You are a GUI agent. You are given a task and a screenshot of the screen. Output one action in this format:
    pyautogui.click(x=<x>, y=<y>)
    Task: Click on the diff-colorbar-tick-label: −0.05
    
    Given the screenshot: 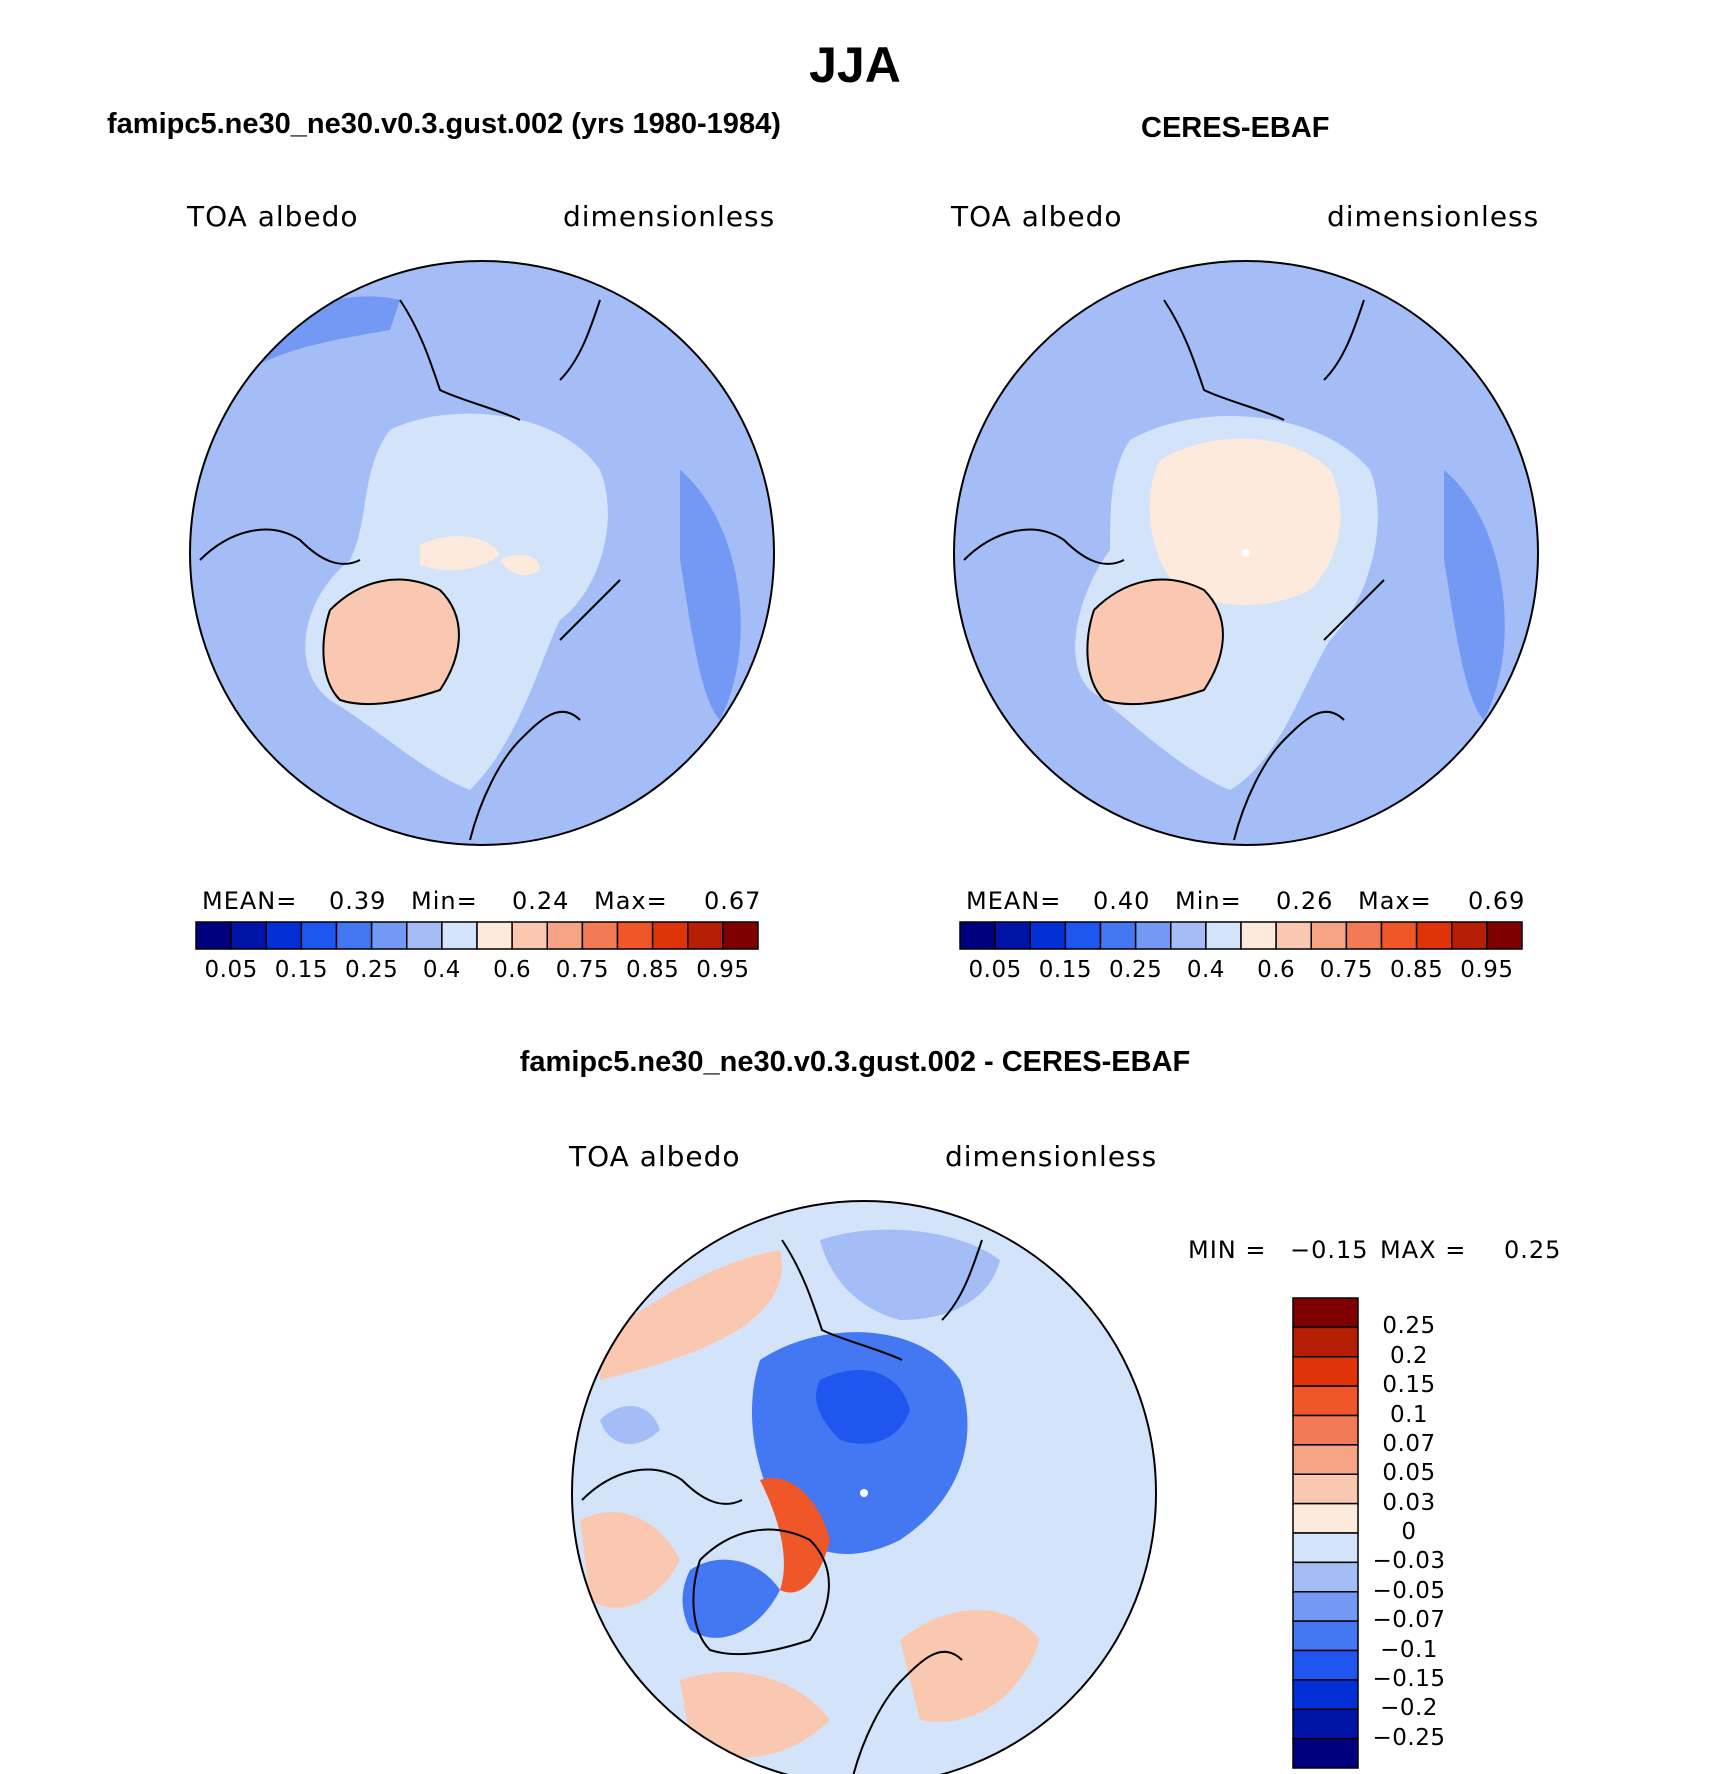 What is the action you would take?
    pyautogui.click(x=1409, y=1590)
    